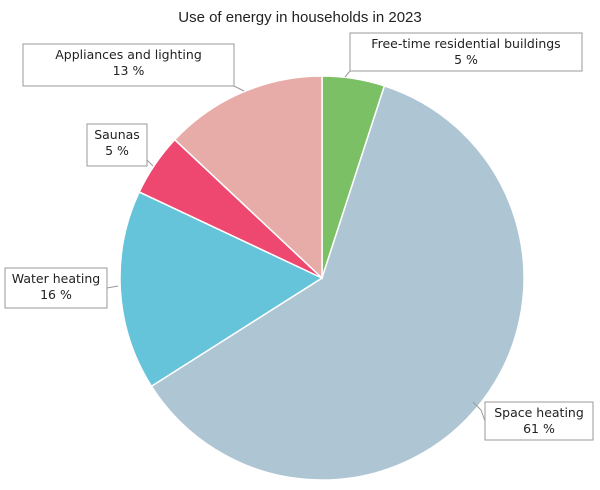 This screenshot has height=490, width=600. What do you see at coordinates (539, 428) in the screenshot?
I see `slice-value-label: 61 %` at bounding box center [539, 428].